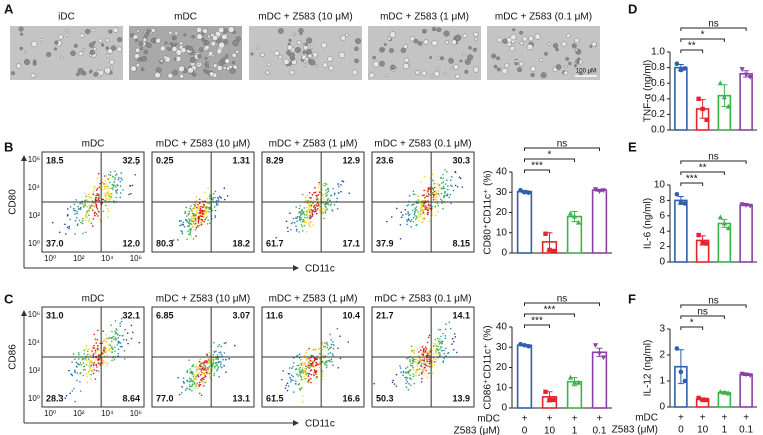  Describe the element at coordinates (703, 168) in the screenshot. I see `significance-label: **` at that location.